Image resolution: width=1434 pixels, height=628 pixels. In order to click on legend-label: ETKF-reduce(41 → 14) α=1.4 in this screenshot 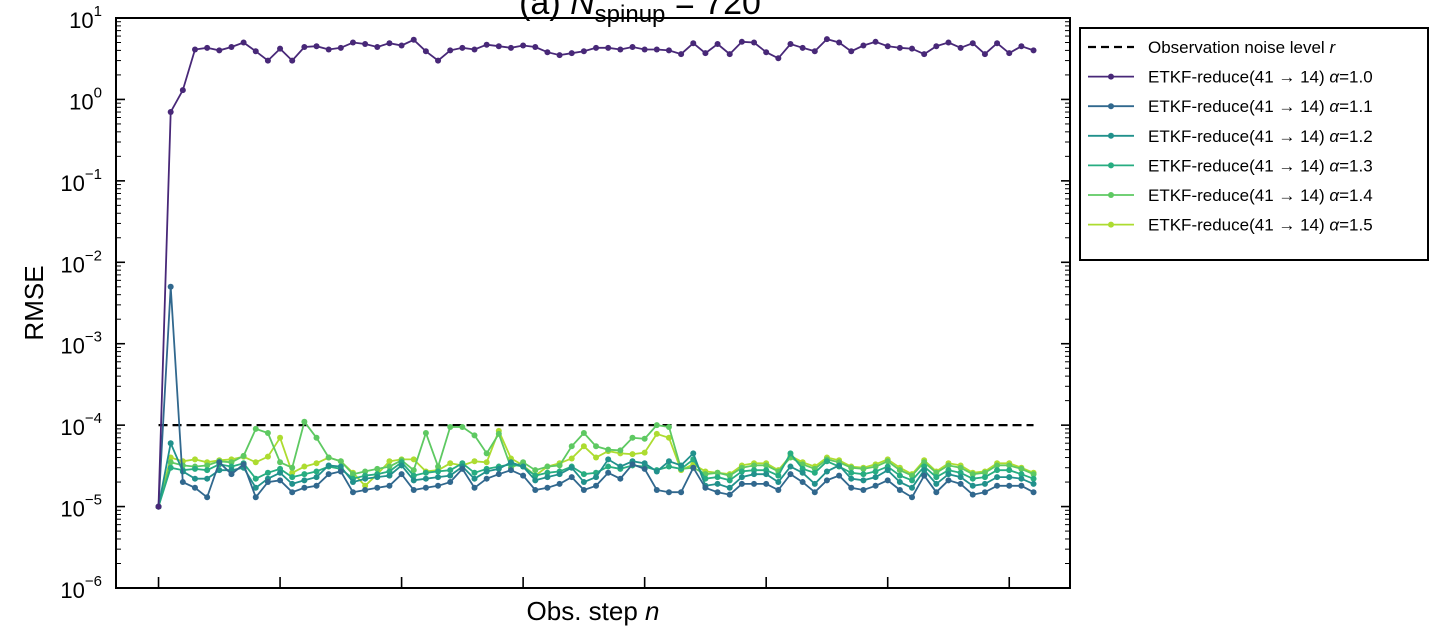, I will do `click(1260, 195)`.